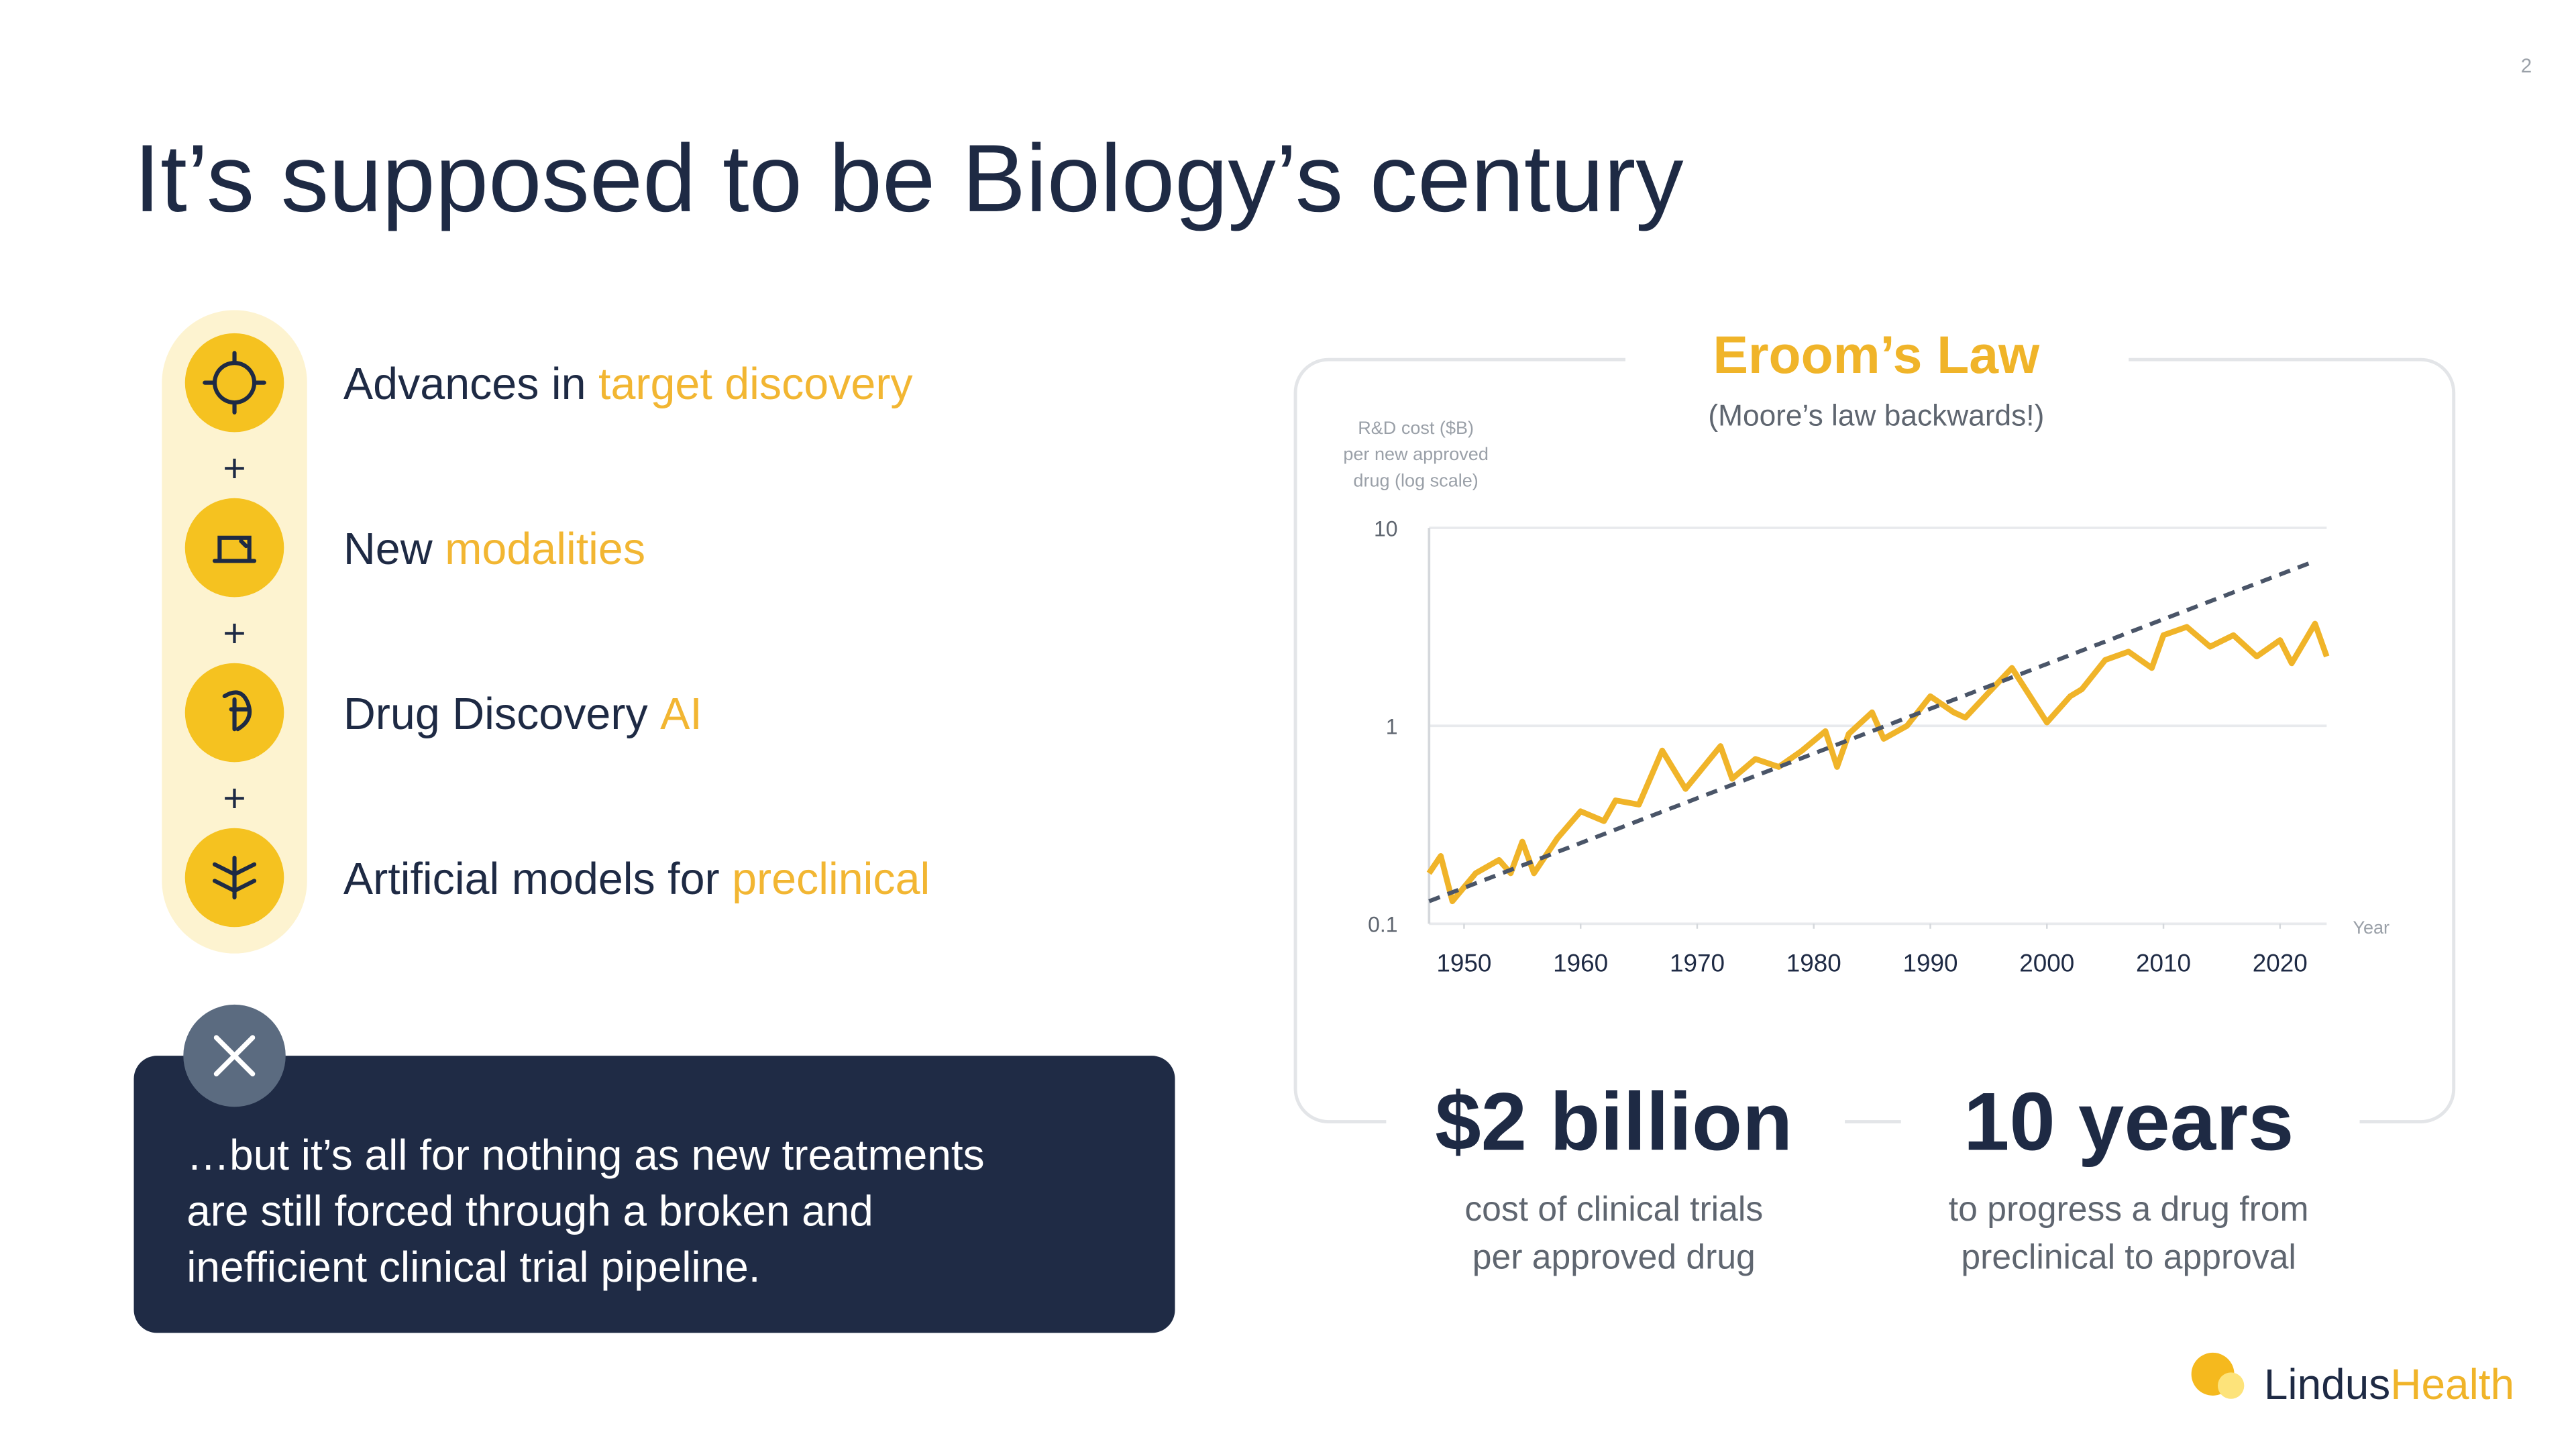 This screenshot has height=1450, width=2576. What do you see at coordinates (501, 714) in the screenshot?
I see `list-item-text: Drug Discovery` at bounding box center [501, 714].